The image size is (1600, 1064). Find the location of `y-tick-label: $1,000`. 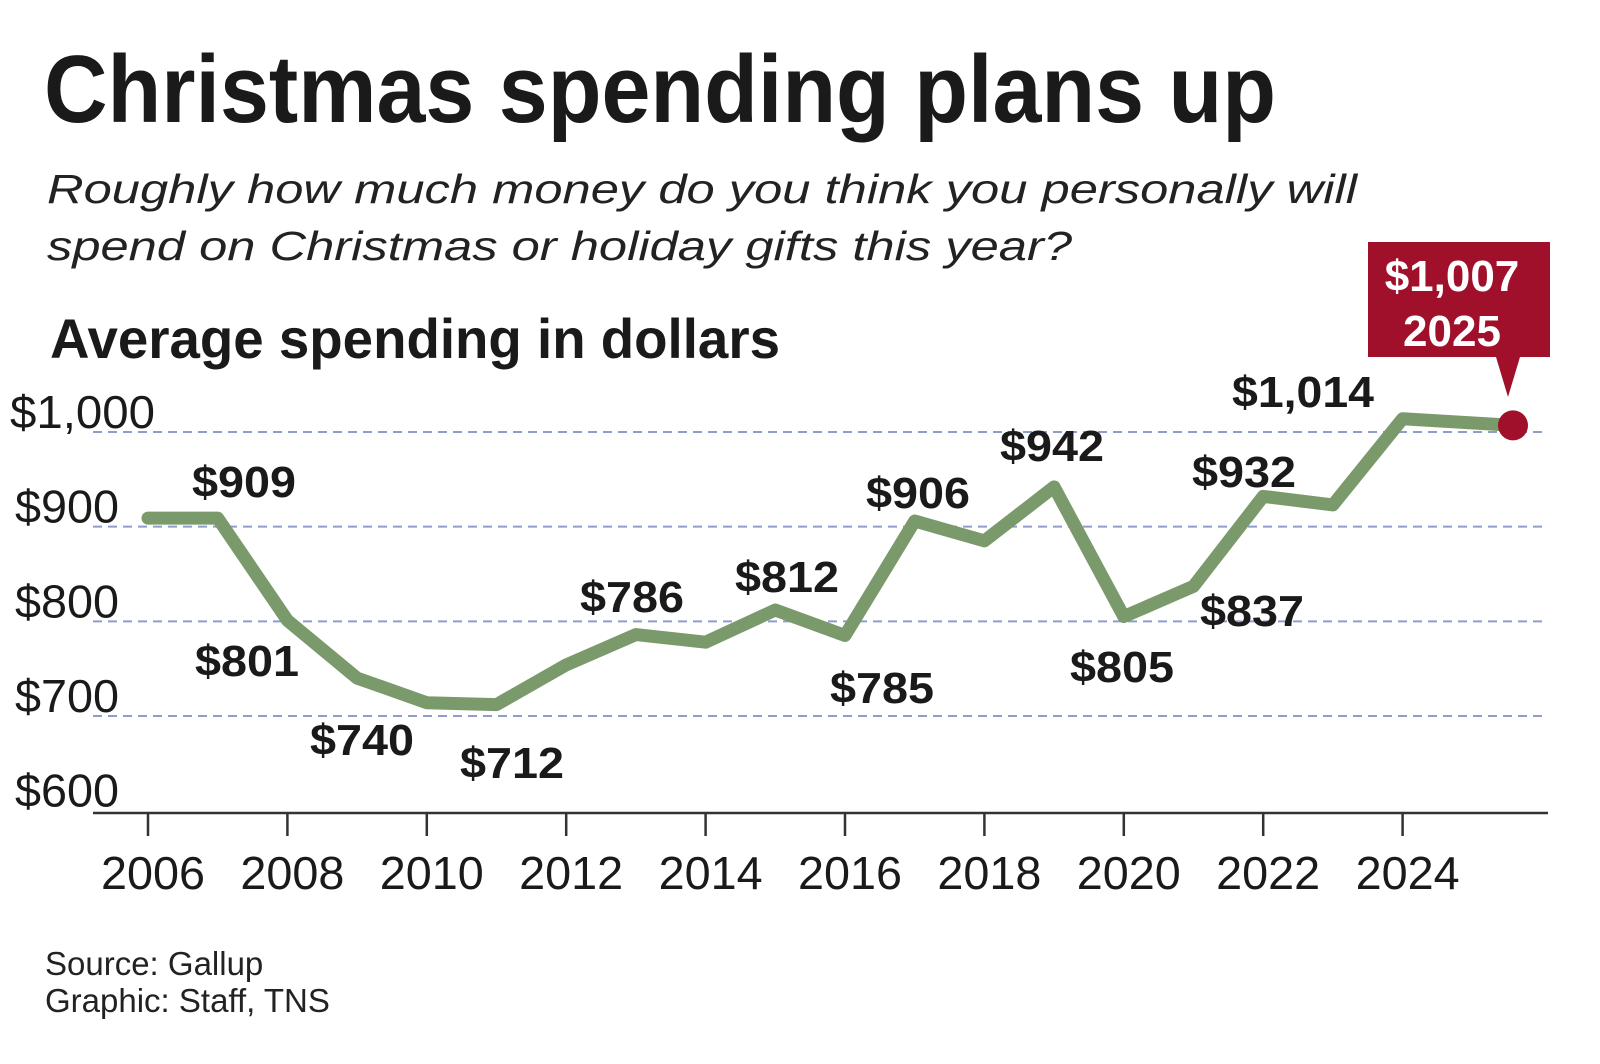

y-tick-label: $1,000 is located at coordinates (82, 412).